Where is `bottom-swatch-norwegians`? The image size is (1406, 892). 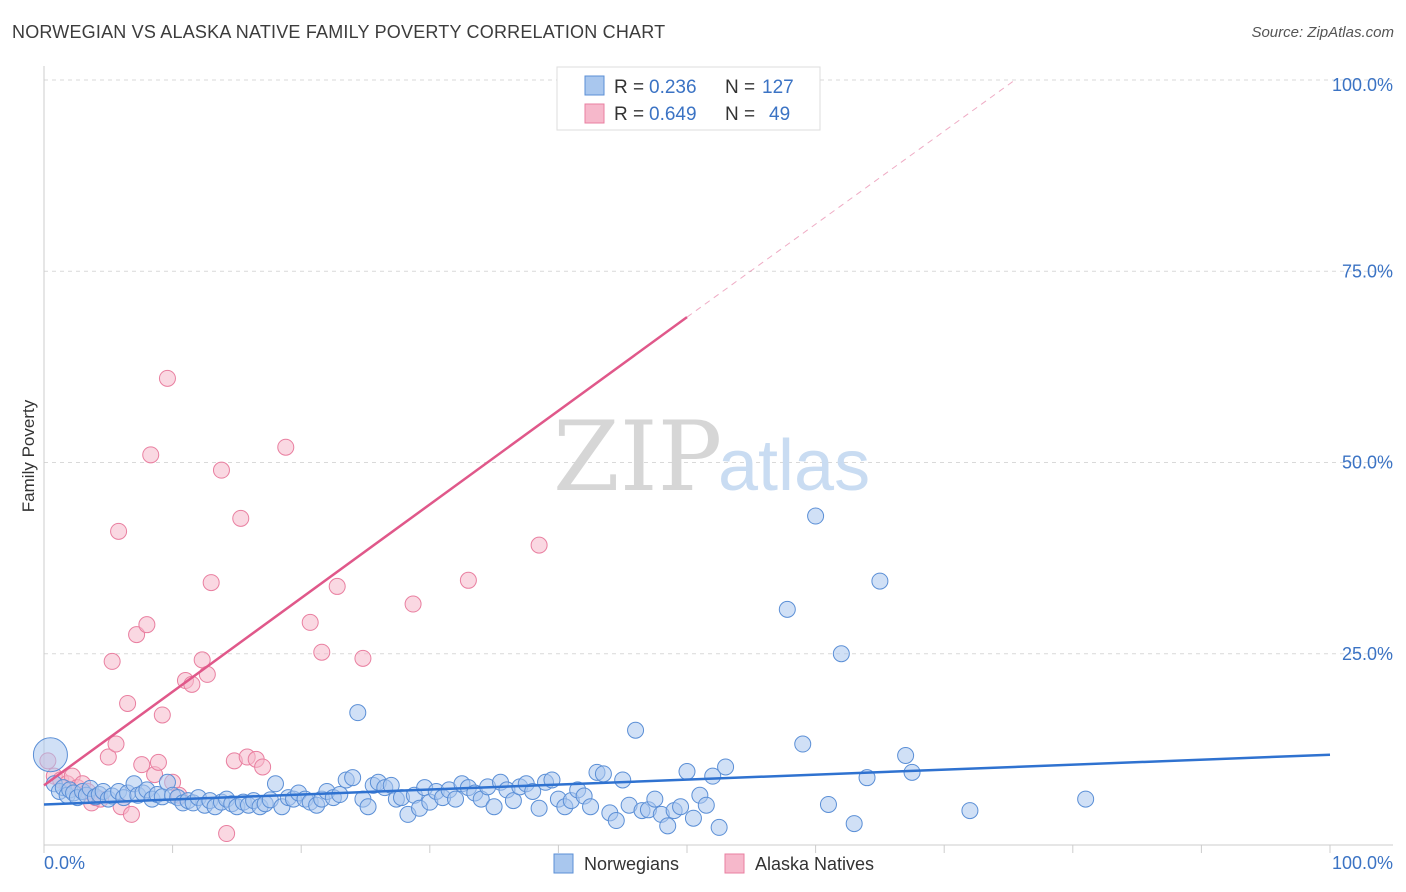 bottom-swatch-norwegians is located at coordinates (563, 863).